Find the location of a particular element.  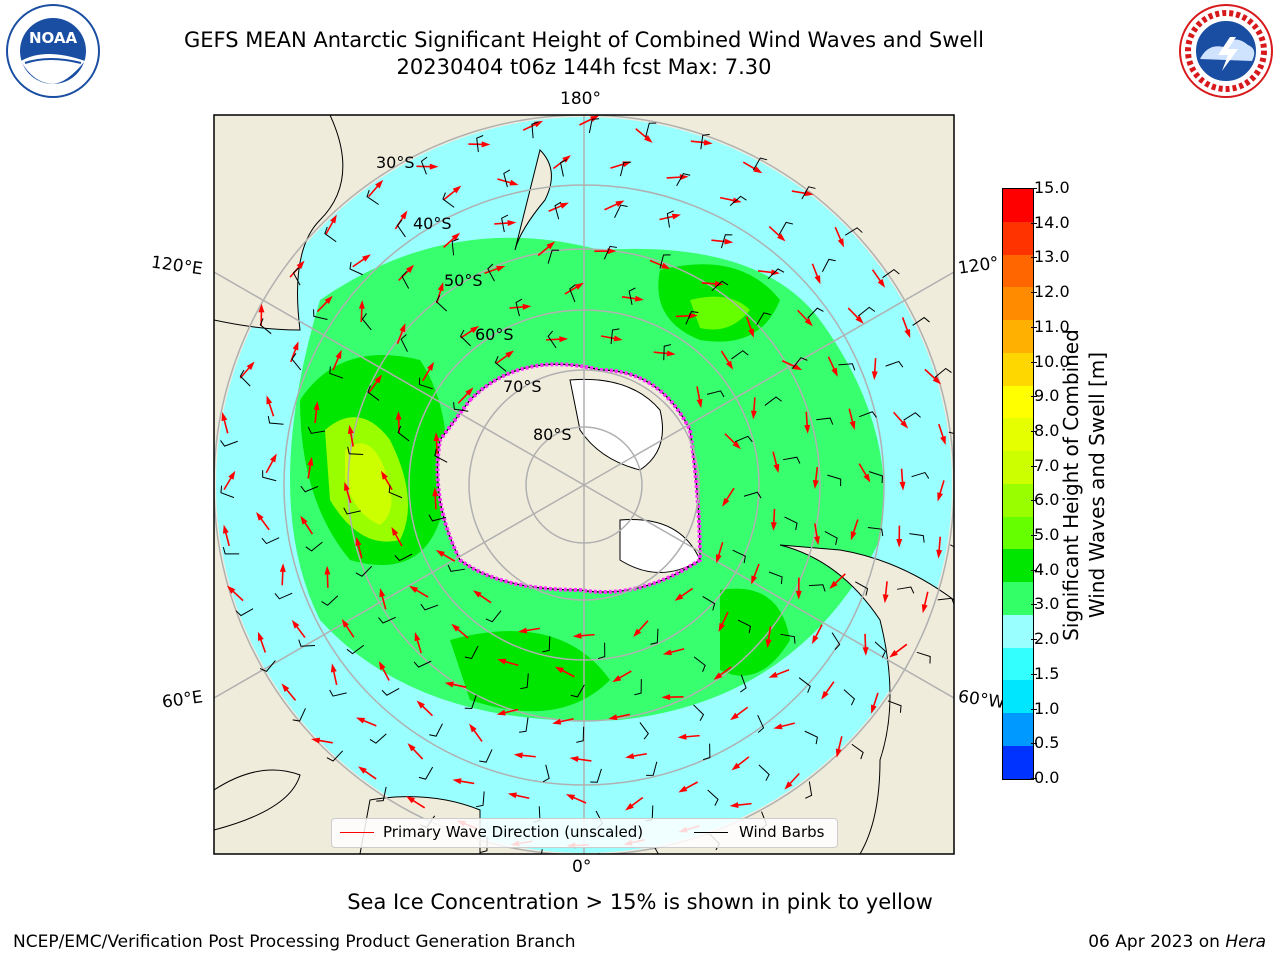

legend-wind-barbs-label: Wind Barbs is located at coordinates (782, 832).